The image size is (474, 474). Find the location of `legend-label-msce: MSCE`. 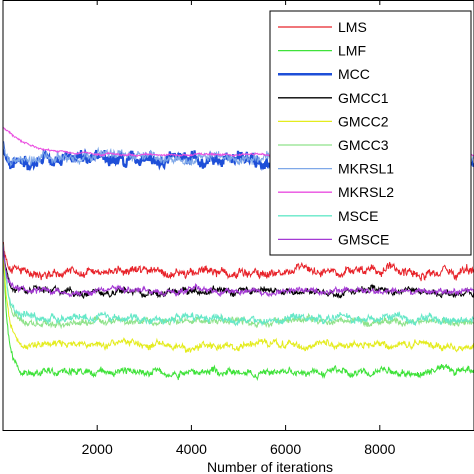

legend-label-msce: MSCE is located at coordinates (358, 216).